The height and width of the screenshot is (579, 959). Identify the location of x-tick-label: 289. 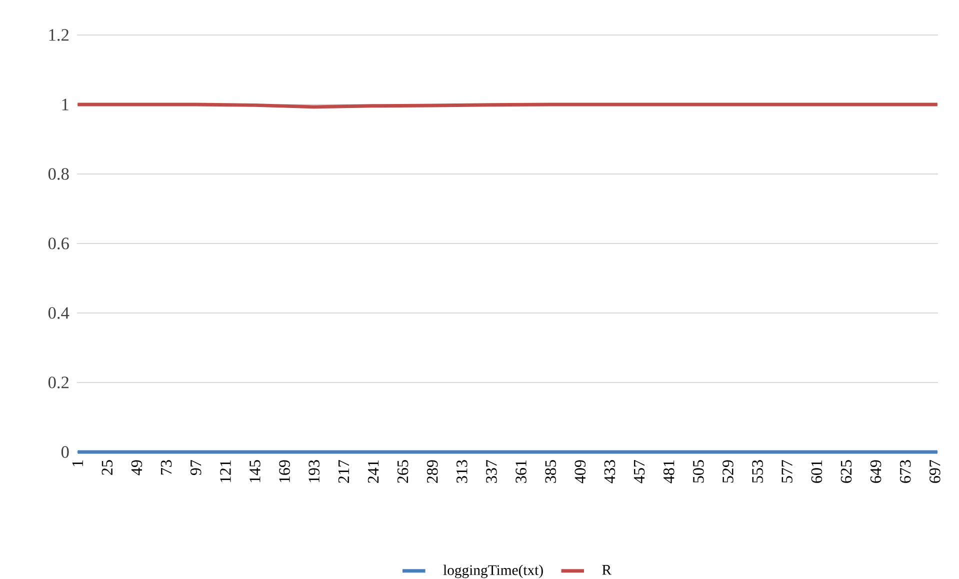
(432, 471).